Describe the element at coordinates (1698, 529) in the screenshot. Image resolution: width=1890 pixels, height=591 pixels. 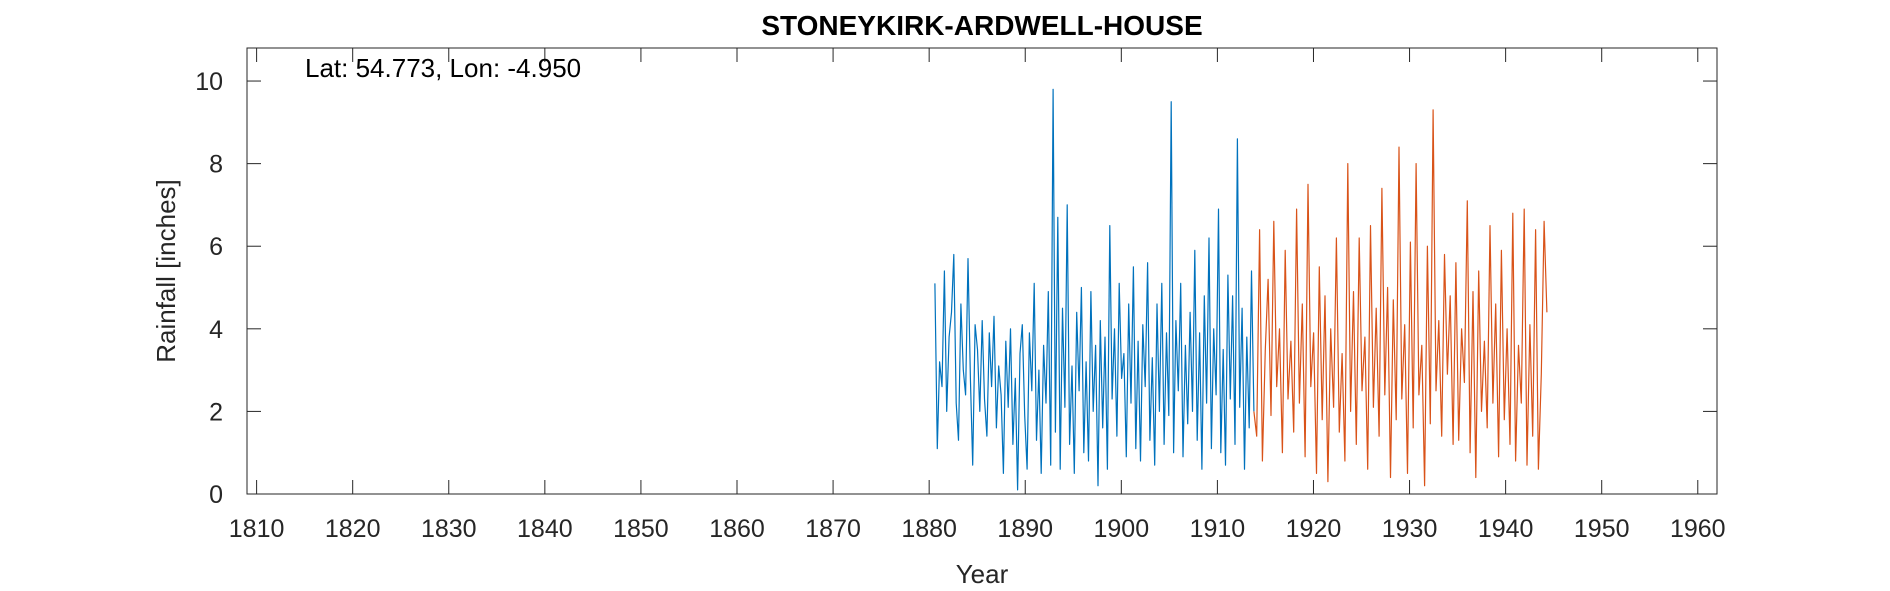
I see `x-tick-label: 1960` at that location.